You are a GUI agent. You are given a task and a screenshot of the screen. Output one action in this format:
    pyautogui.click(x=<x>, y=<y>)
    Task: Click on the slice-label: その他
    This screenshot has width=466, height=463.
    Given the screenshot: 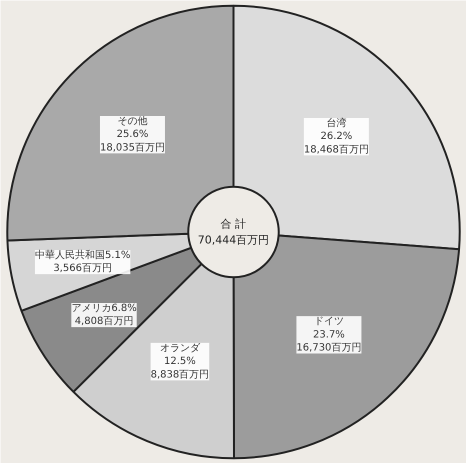 What is the action you would take?
    pyautogui.click(x=132, y=121)
    